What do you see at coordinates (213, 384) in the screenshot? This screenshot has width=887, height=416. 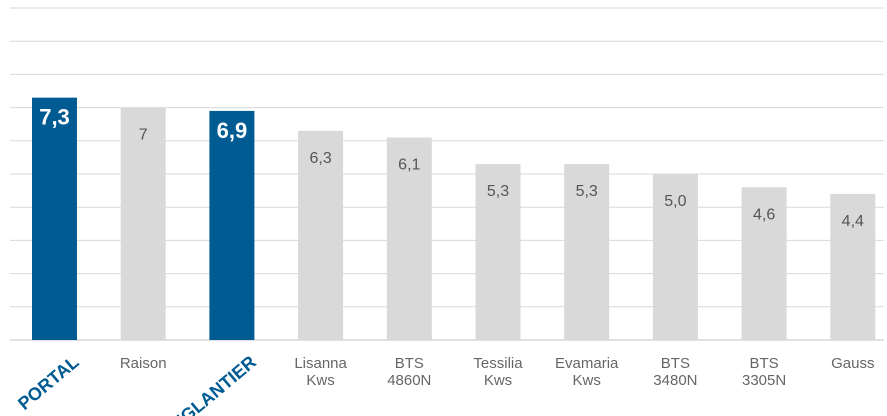 I see `category-label-eglantier: EGLANTIER` at bounding box center [213, 384].